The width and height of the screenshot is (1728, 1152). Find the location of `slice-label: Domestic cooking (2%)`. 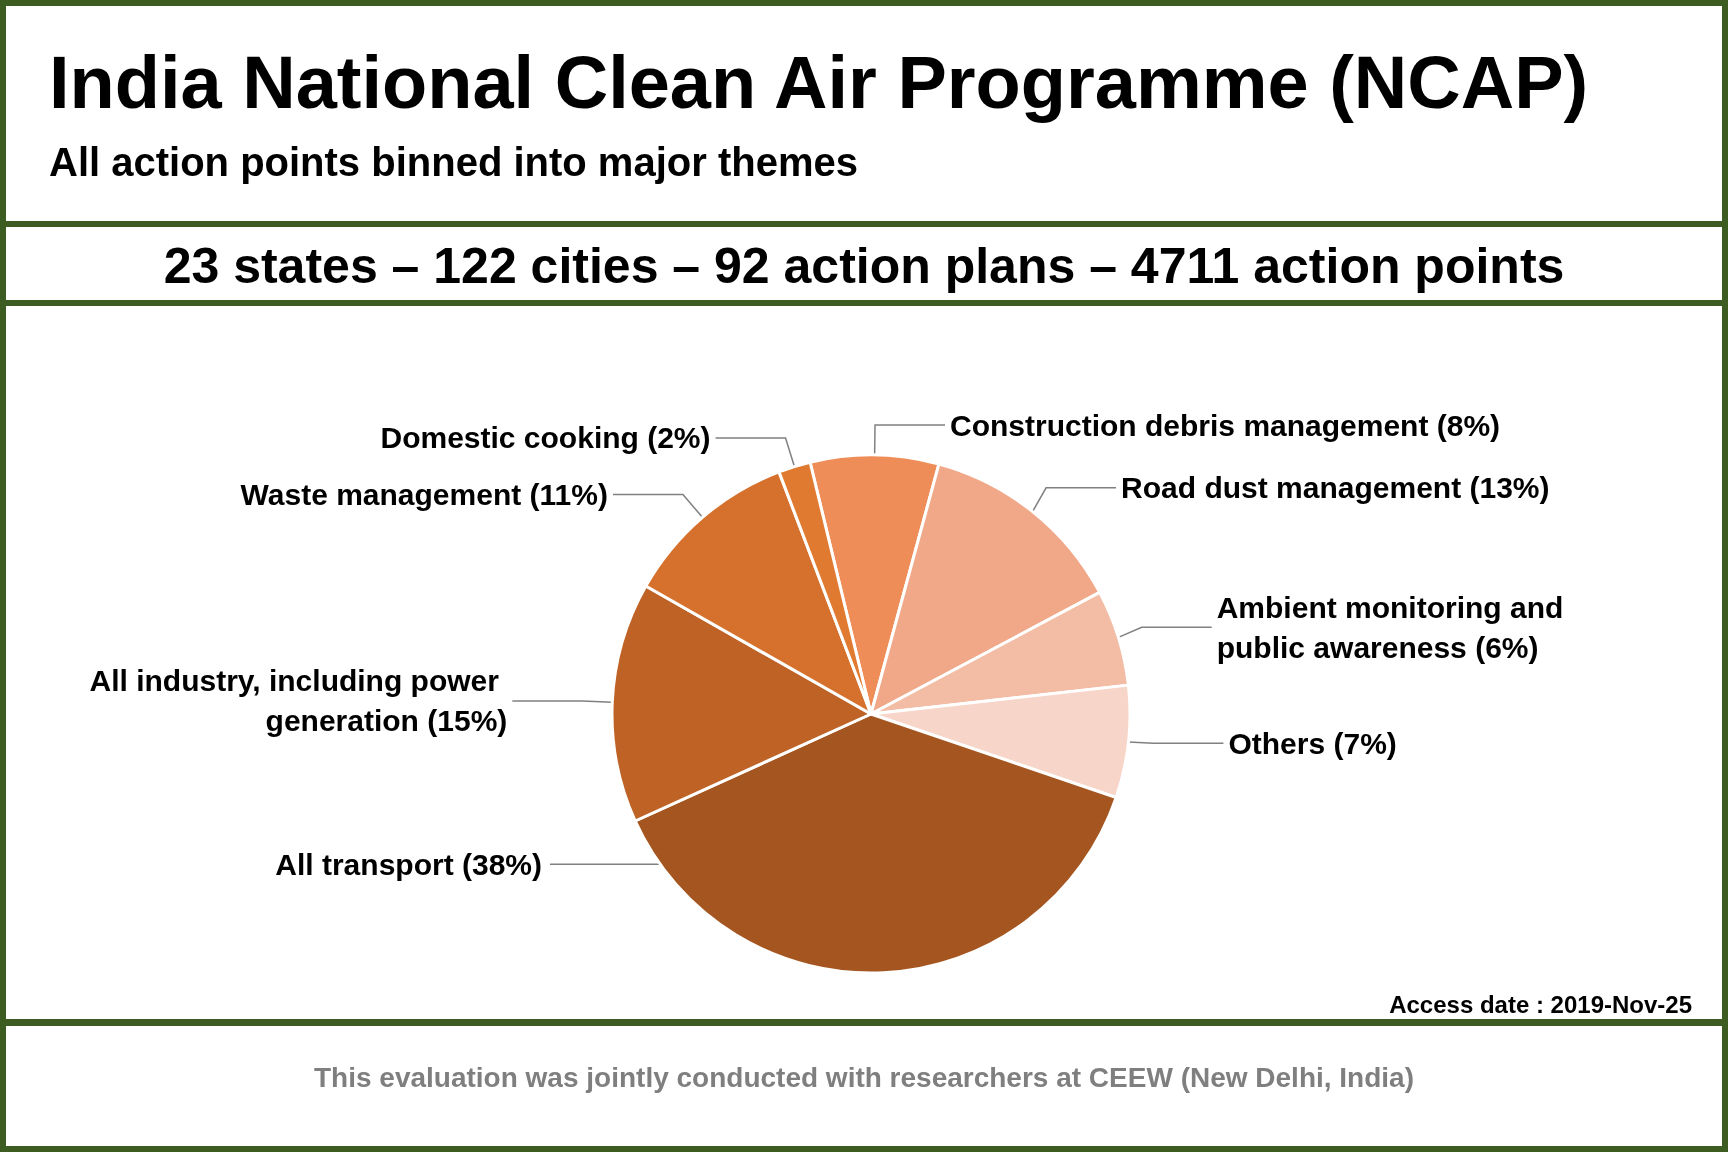

slice-label: Domestic cooking (2%) is located at coordinates (545, 438).